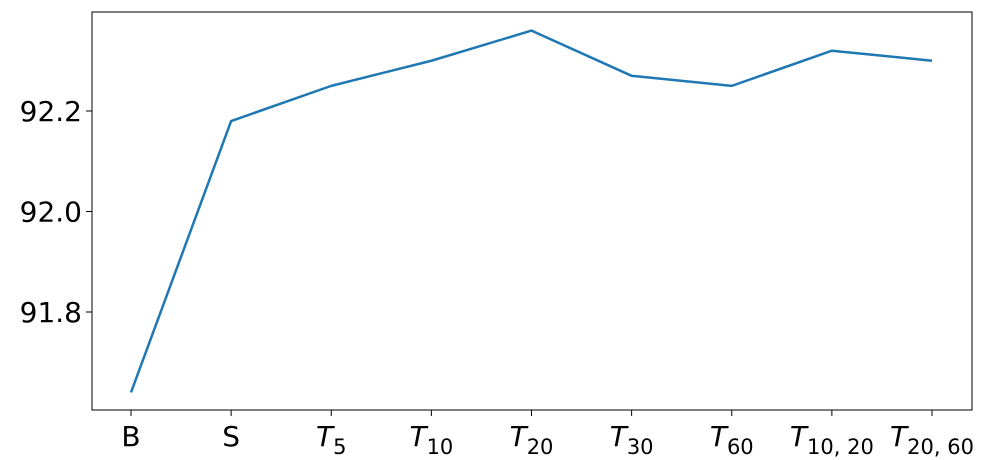 The width and height of the screenshot is (982, 460). What do you see at coordinates (740, 447) in the screenshot?
I see `category-subscript: 60` at bounding box center [740, 447].